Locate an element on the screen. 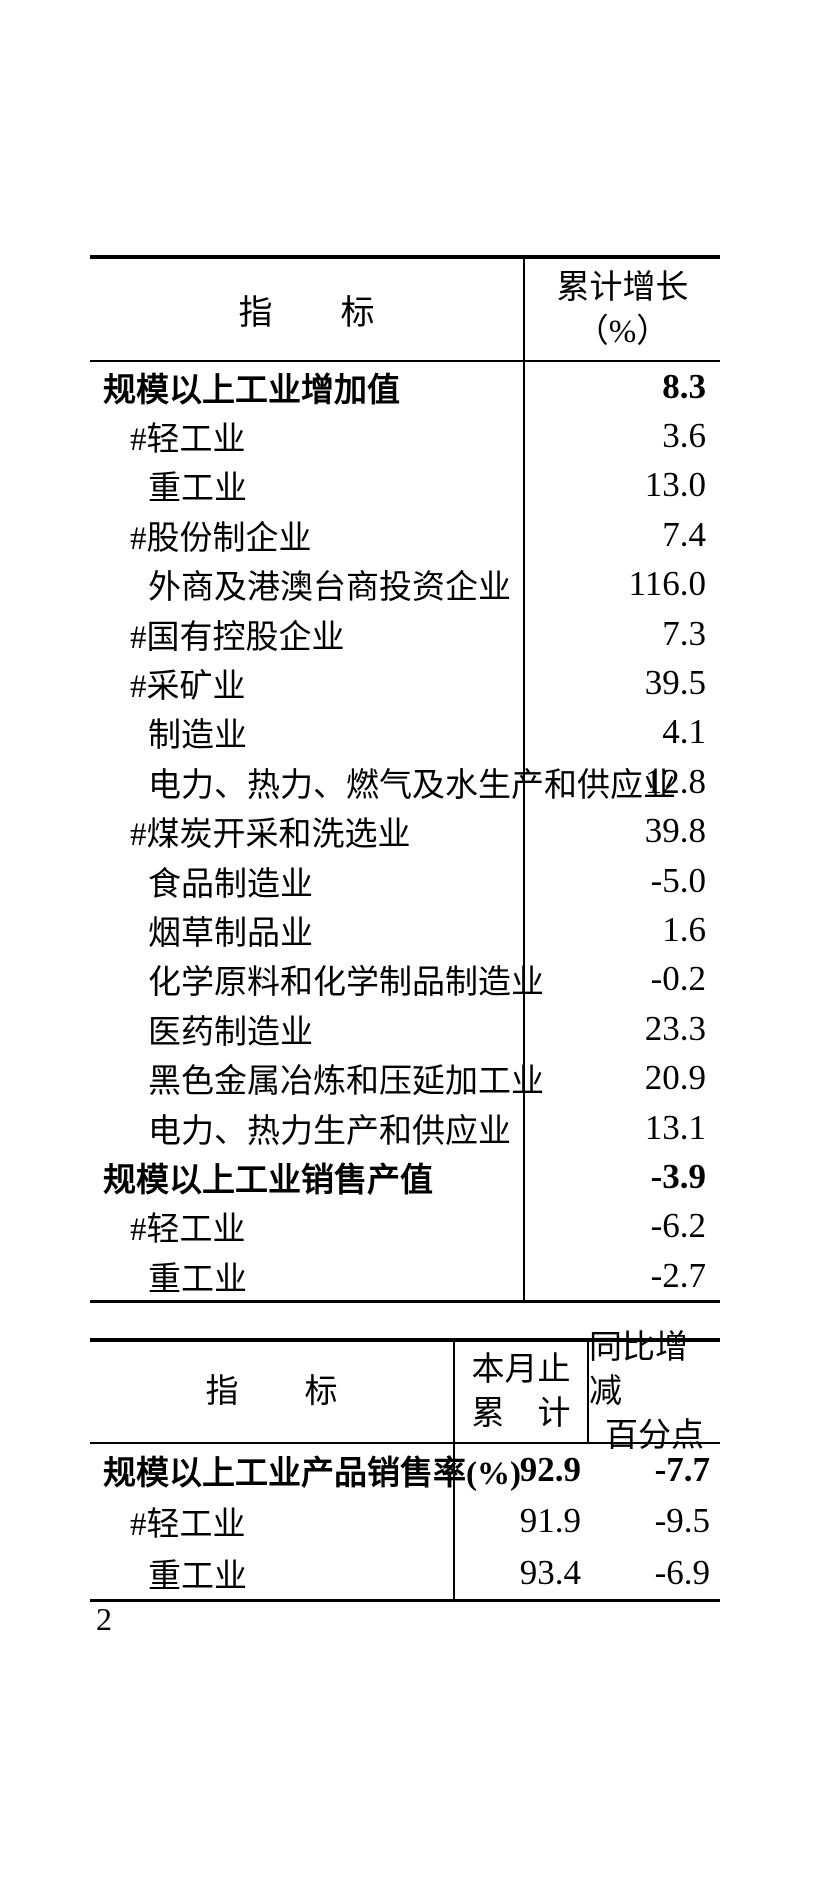  table2-yoy-header: 同比增减 百分点 is located at coordinates (653, 1392).